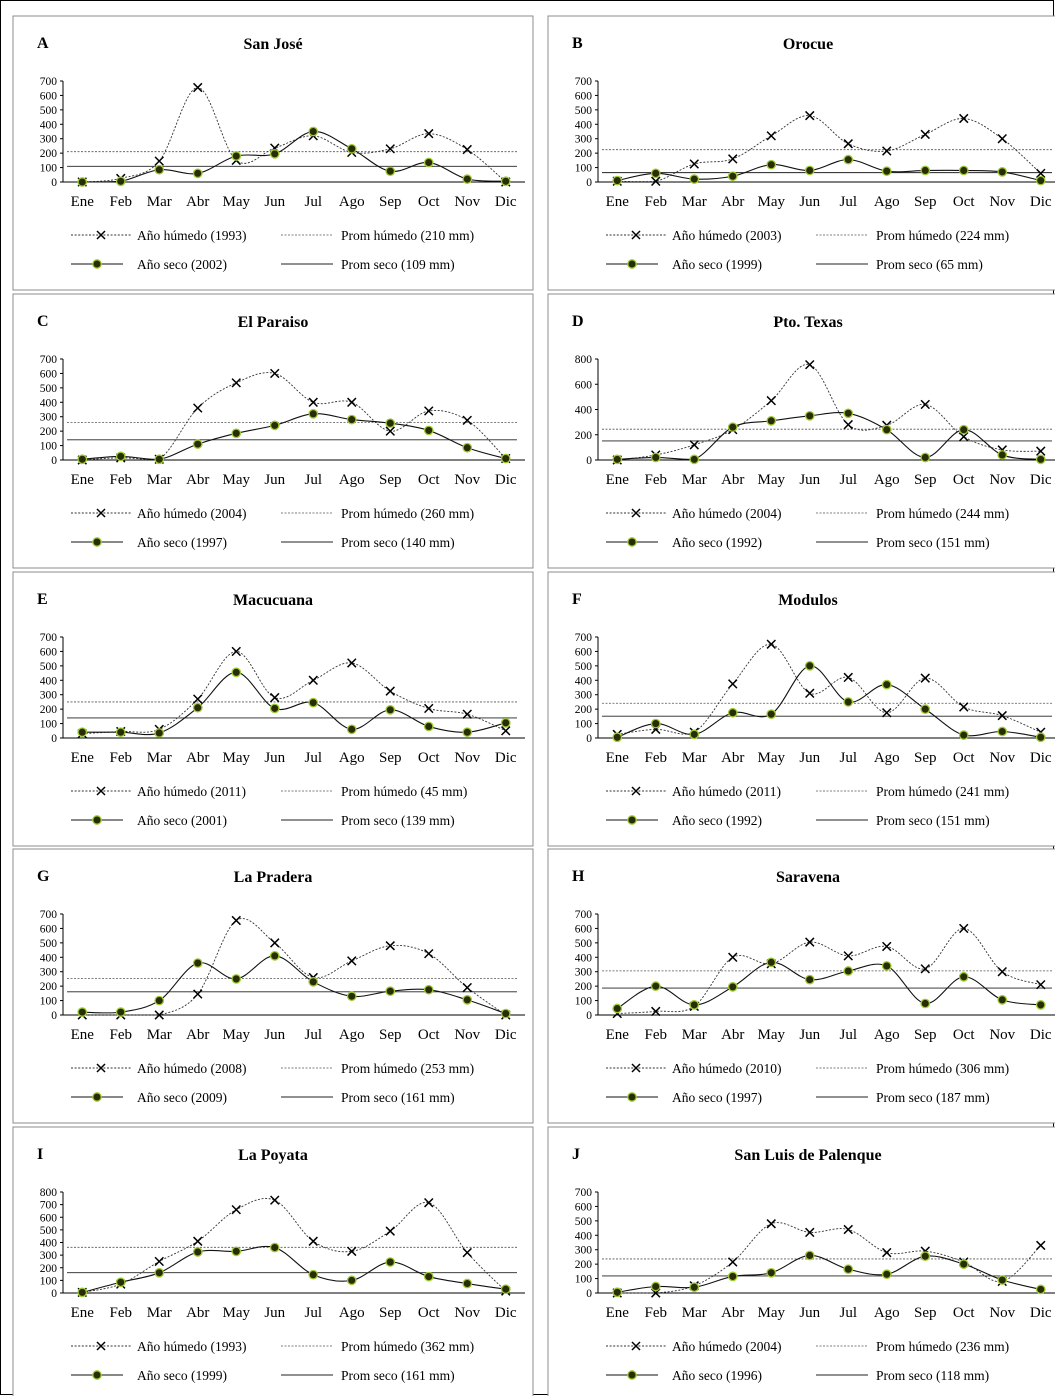 This screenshot has width=1056, height=1397. What do you see at coordinates (49, 1002) in the screenshot?
I see `y-tick-label: 100` at bounding box center [49, 1002].